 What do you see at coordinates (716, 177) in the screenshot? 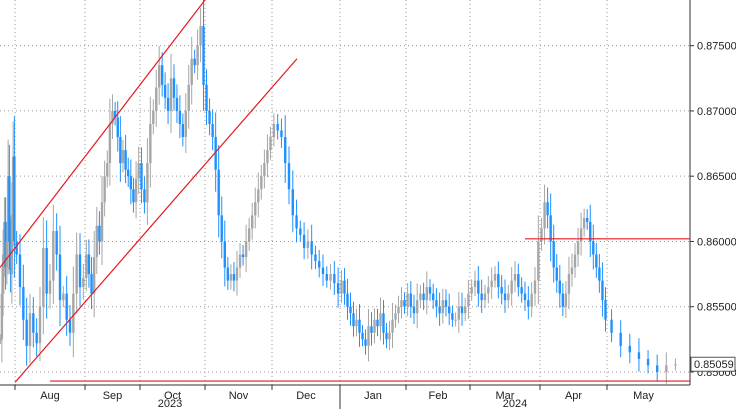
I see `y-tick-label: 0.86500` at bounding box center [716, 177].